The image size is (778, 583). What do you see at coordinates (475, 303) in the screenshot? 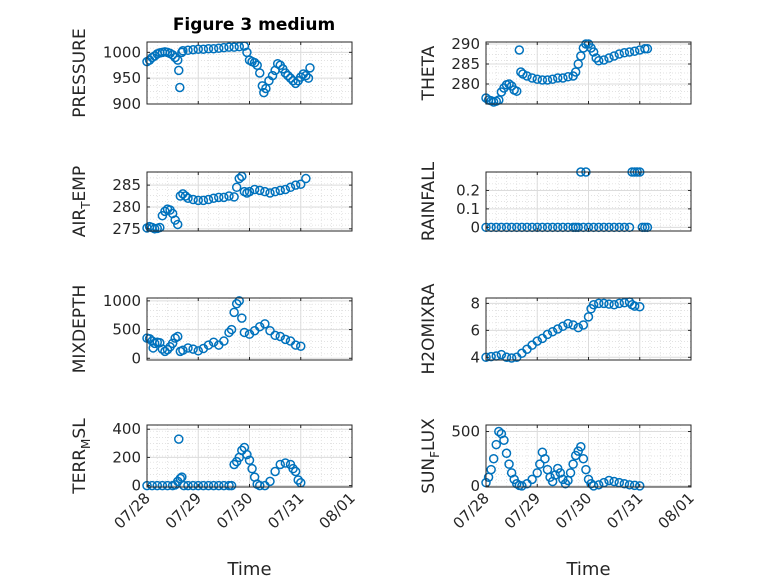
I see `y-tick-label: 8` at bounding box center [475, 303].